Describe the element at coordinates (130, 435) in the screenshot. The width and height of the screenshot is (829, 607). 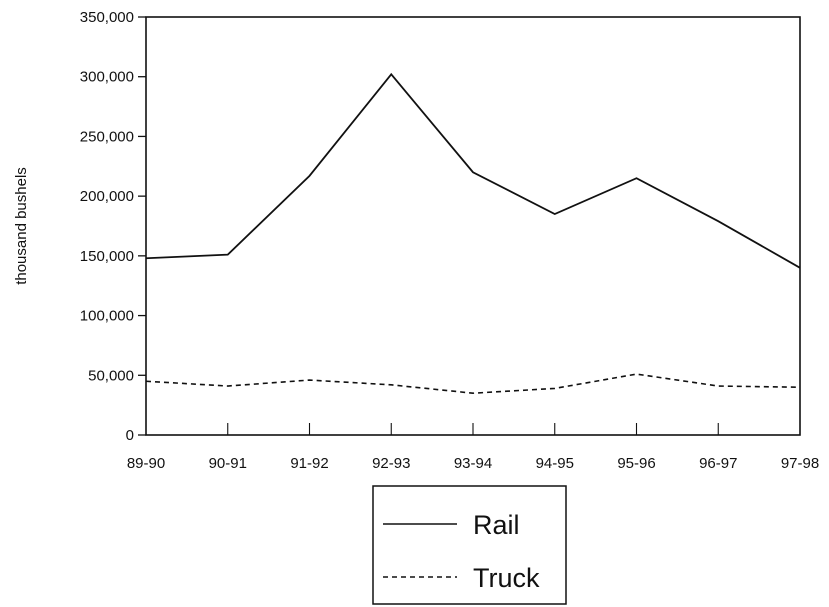
I see `y-tick-label: 0` at that location.